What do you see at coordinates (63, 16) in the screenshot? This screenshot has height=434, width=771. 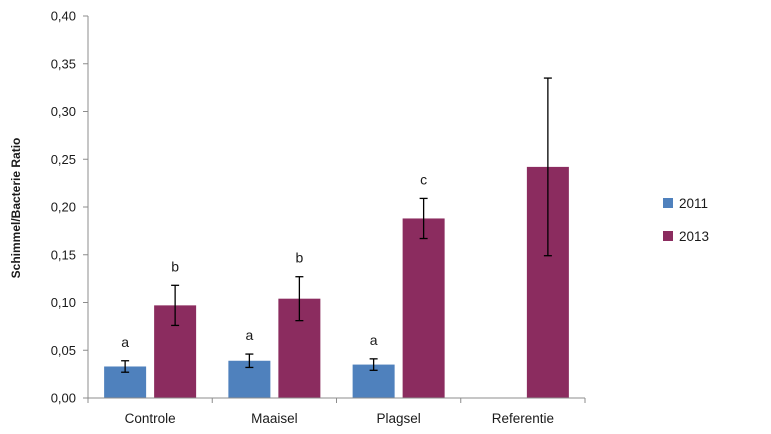 I see `y-tick-label: 0,40` at bounding box center [63, 16].